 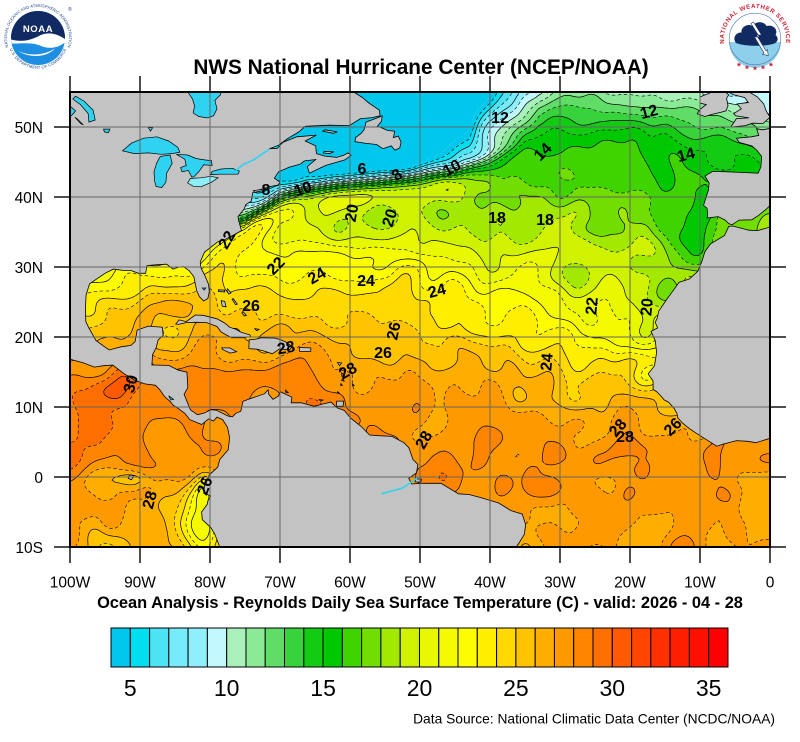 What do you see at coordinates (490, 583) in the screenshot?
I see `svg-text: 40W` at bounding box center [490, 583].